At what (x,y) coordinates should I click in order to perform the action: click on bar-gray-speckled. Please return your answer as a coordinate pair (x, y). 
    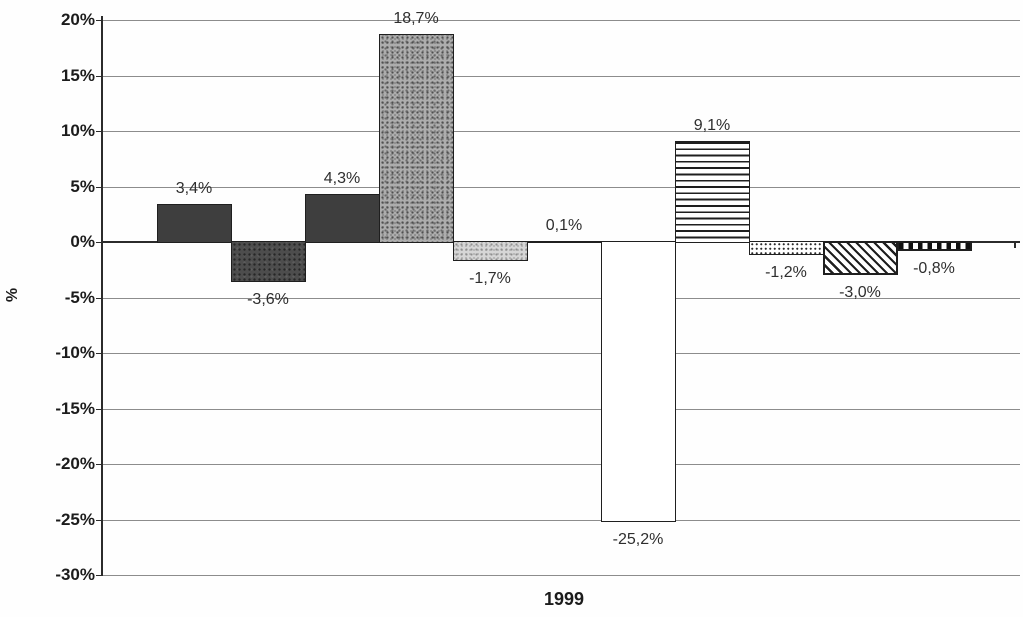
    Looking at the image, I should click on (416, 138).